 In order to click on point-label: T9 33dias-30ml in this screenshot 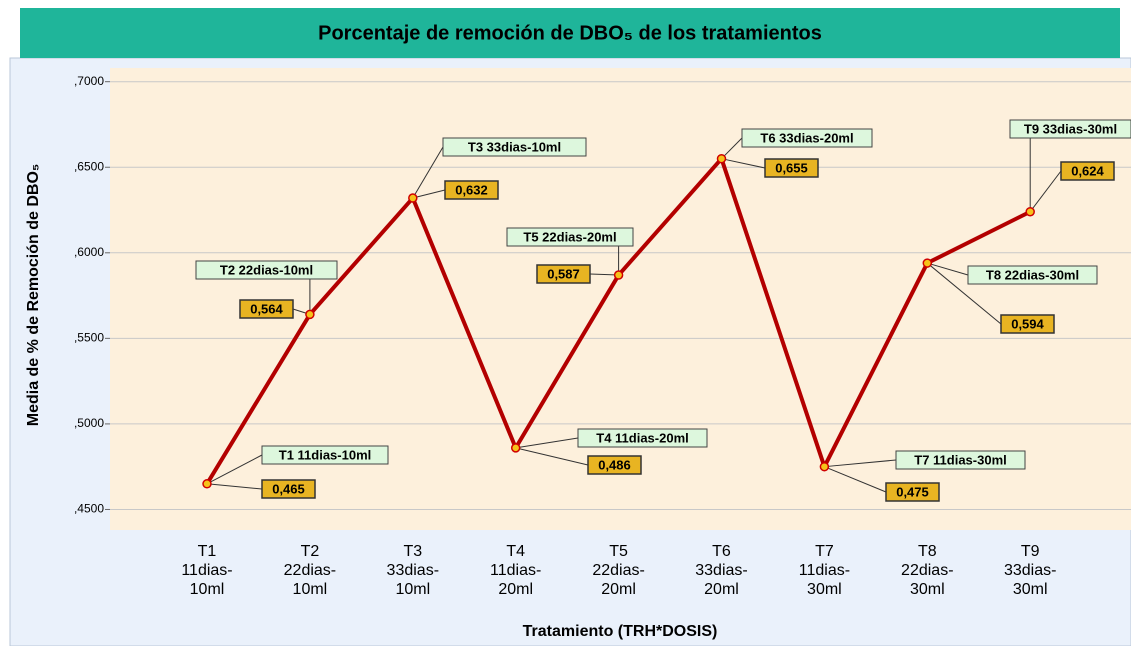, I will do `click(1070, 128)`.